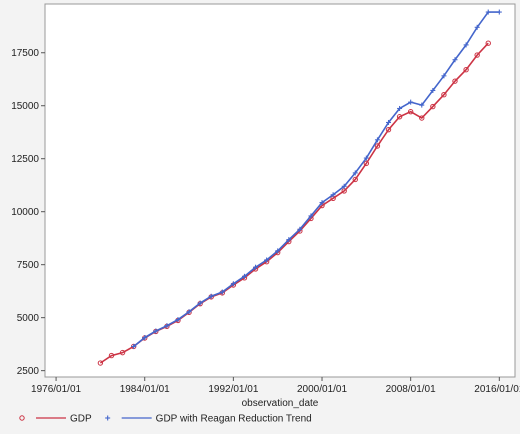 The image size is (520, 434). I want to click on x-tick-label: 1976/01/01, so click(56, 389).